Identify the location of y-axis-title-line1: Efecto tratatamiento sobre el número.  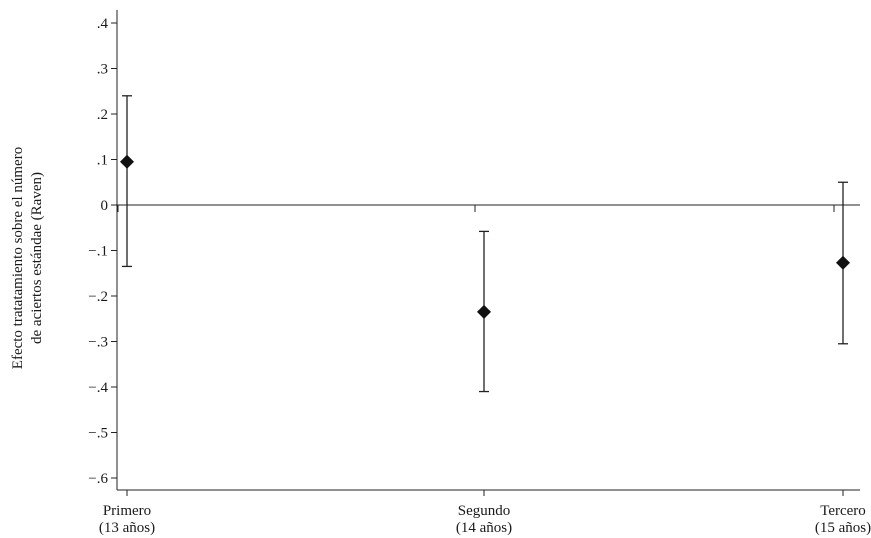
(18, 258).